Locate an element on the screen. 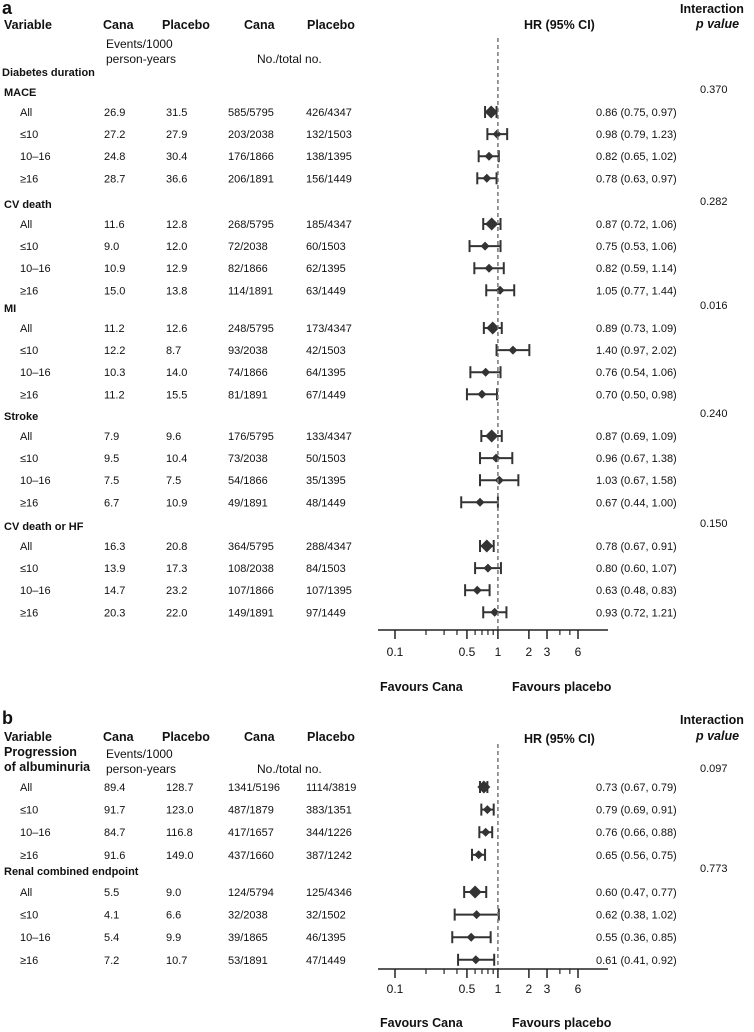  panel-a-group-1-p-value: 0.282 is located at coordinates (714, 202).